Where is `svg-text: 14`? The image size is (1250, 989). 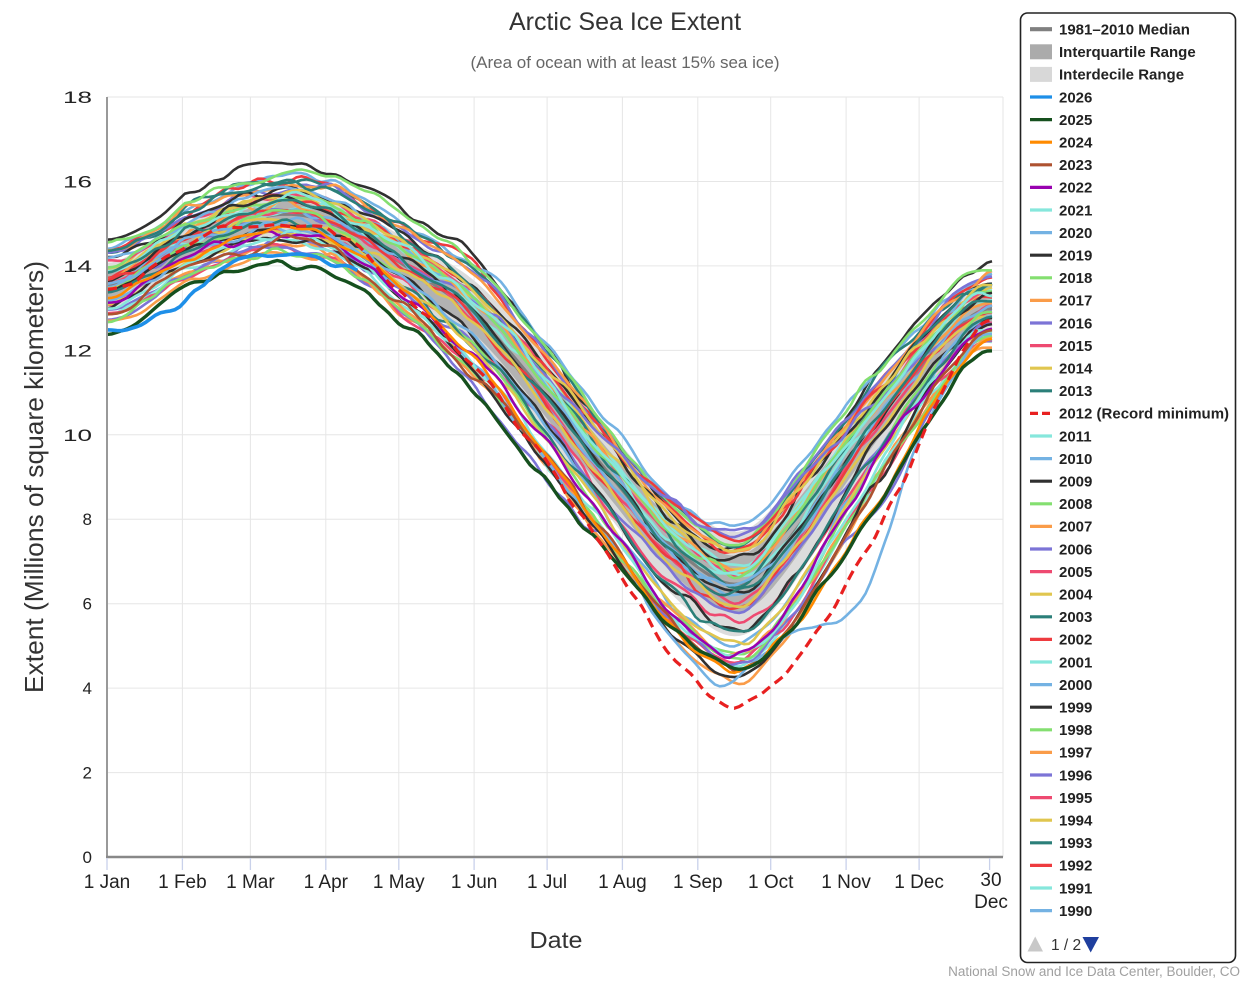 svg-text: 14 is located at coordinates (77, 266).